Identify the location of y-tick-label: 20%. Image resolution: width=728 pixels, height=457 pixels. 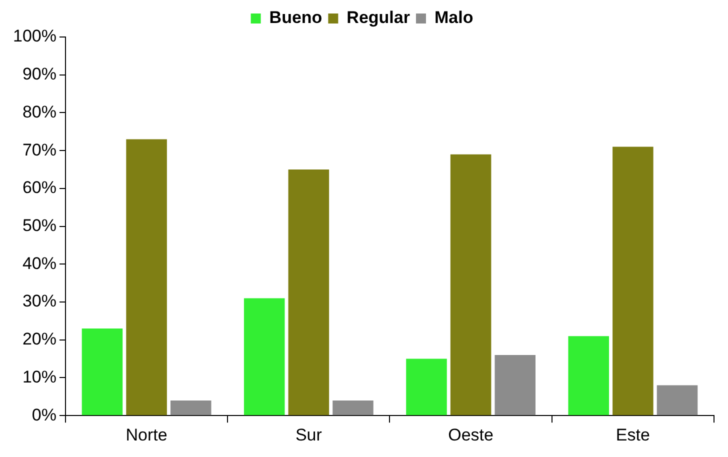
(39, 339).